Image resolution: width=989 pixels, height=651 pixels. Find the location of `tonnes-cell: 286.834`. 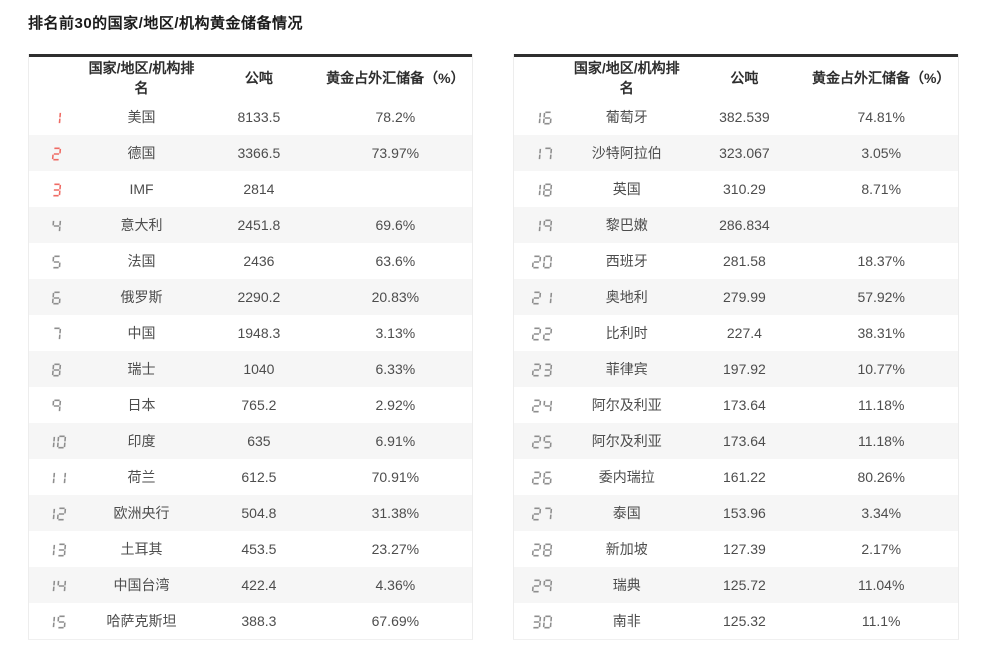

tonnes-cell: 286.834 is located at coordinates (744, 225).